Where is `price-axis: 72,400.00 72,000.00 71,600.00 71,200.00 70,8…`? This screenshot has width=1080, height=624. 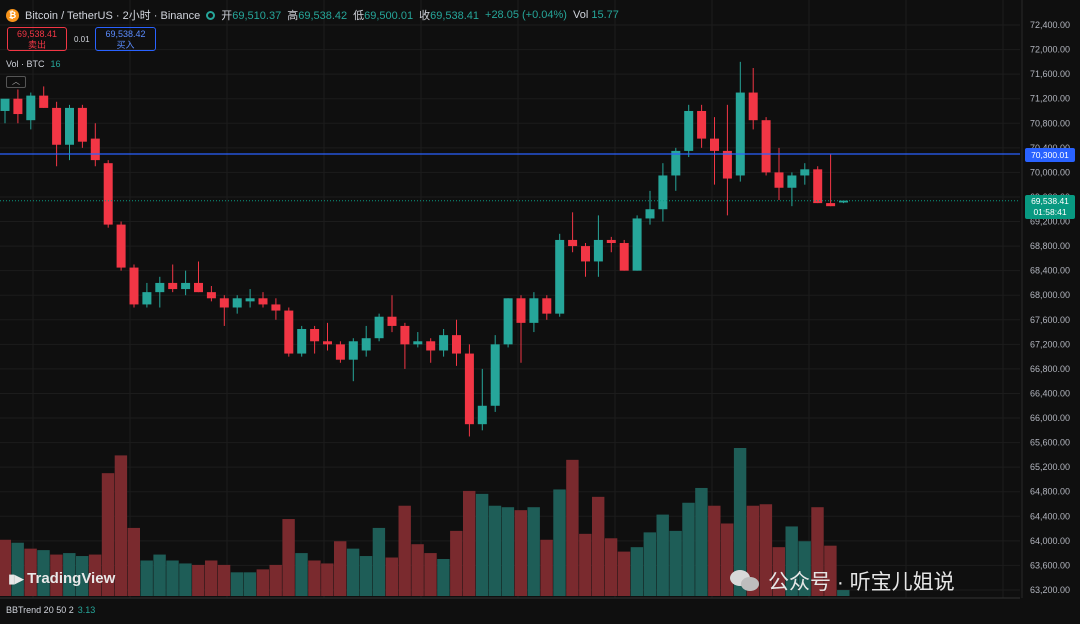
price-axis: 72,400.00 72,000.00 71,600.00 71,200.00 70,8… is located at coordinates (1045, 299).